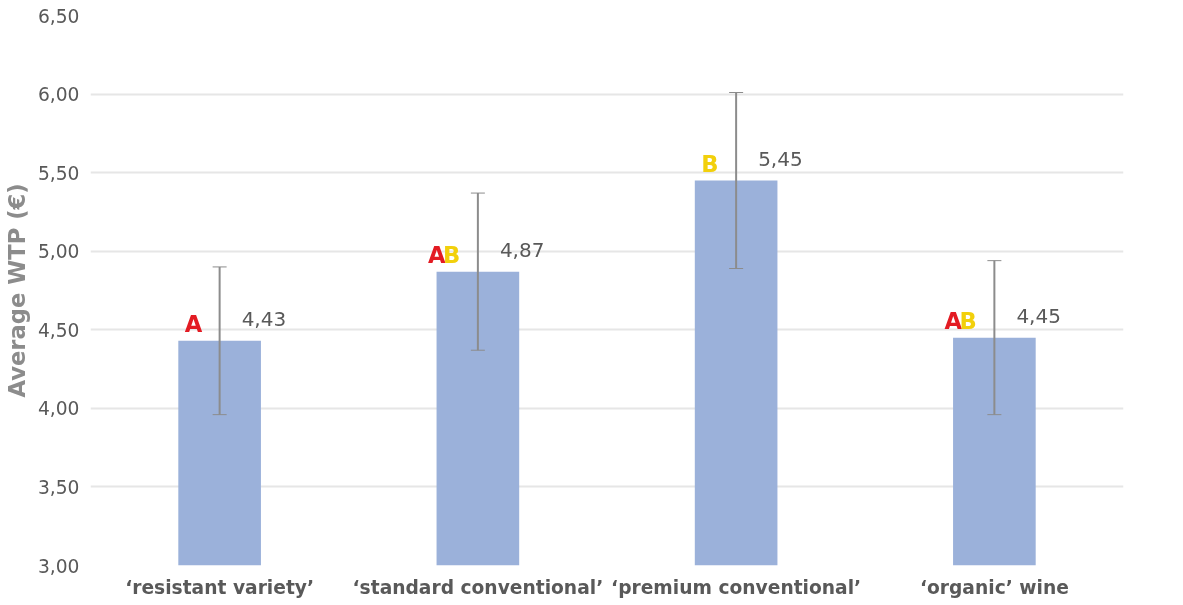 The image size is (1183, 605). What do you see at coordinates (58, 16) in the screenshot?
I see `y-tick-label: 6,50` at bounding box center [58, 16].